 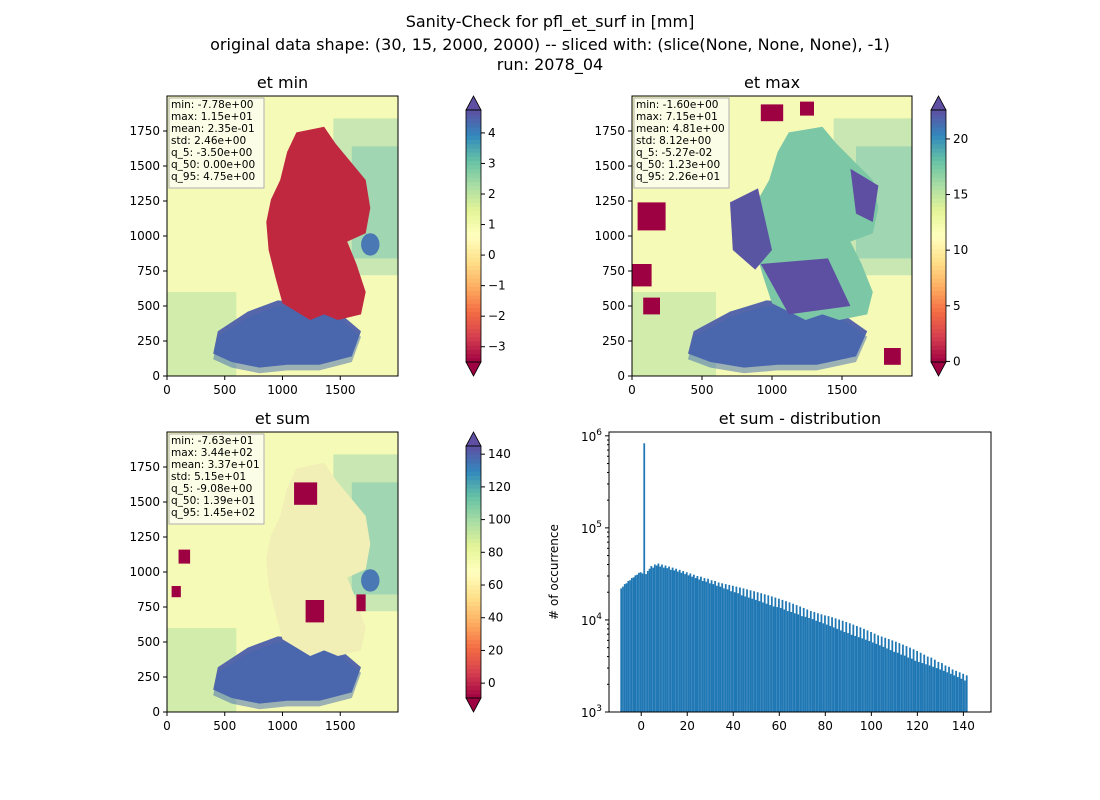 What do you see at coordinates (621, 376) in the screenshot?
I see `y-tick-label: 0` at bounding box center [621, 376].